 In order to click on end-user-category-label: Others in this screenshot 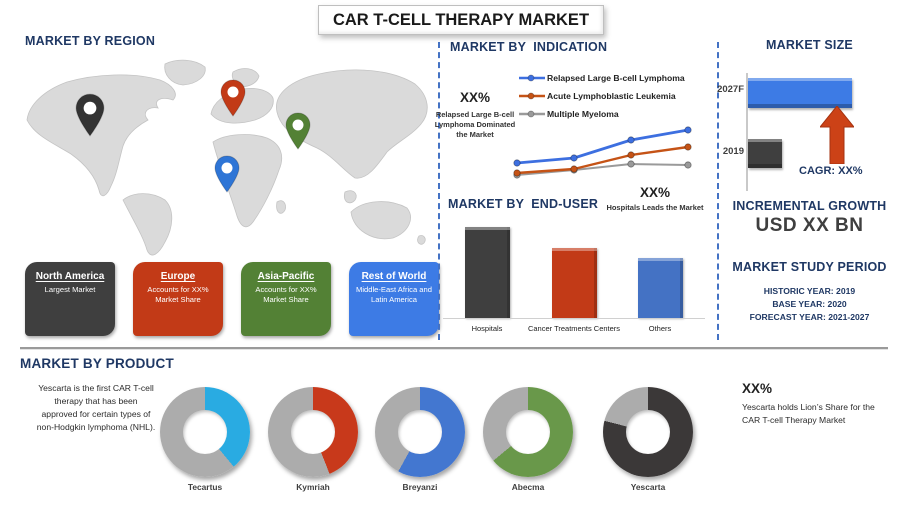, I will do `click(660, 328)`.